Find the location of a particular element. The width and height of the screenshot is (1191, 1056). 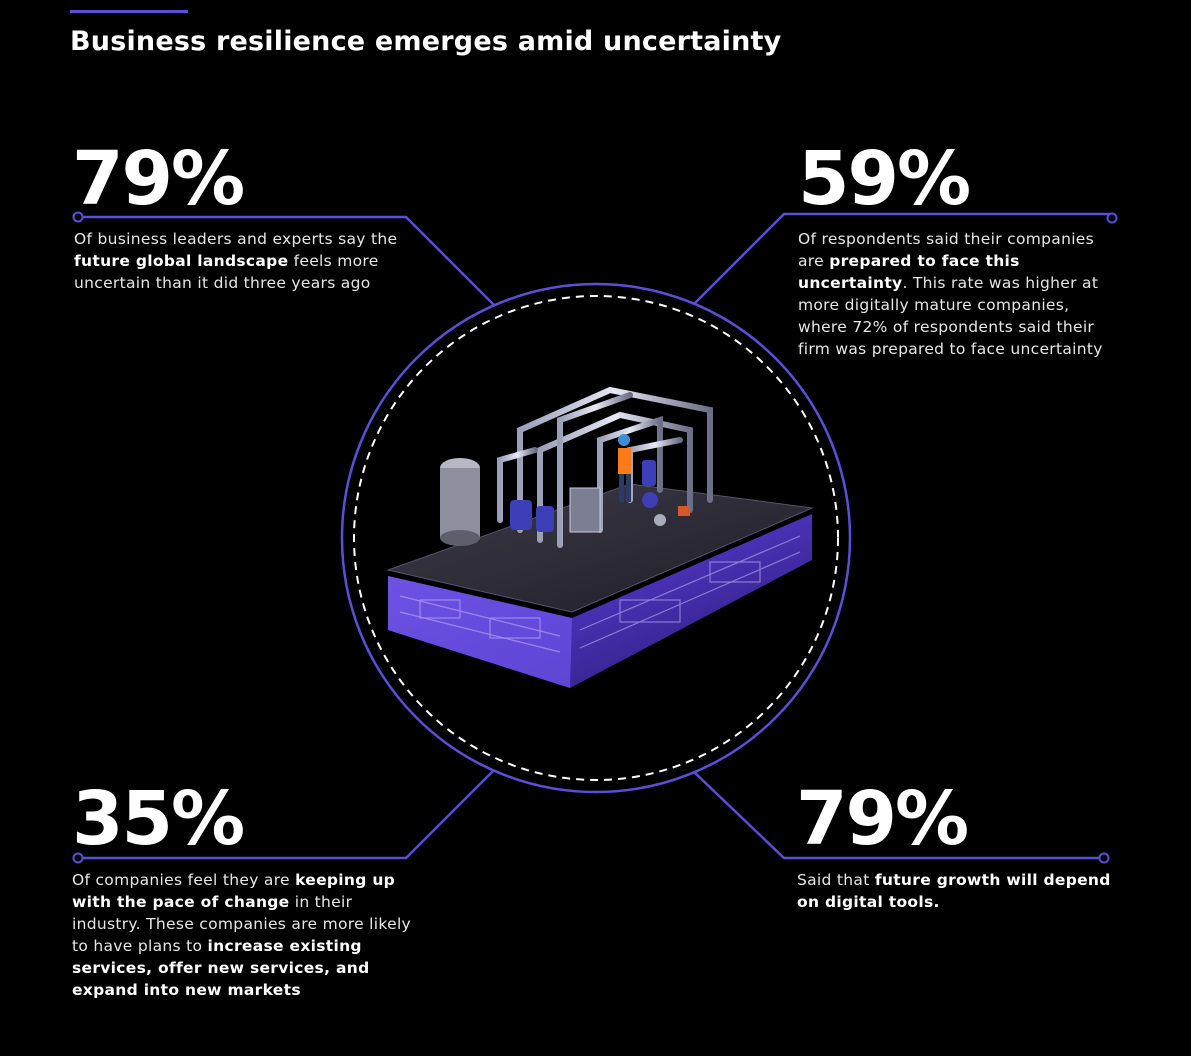

connector-top-right is located at coordinates (902, 258).